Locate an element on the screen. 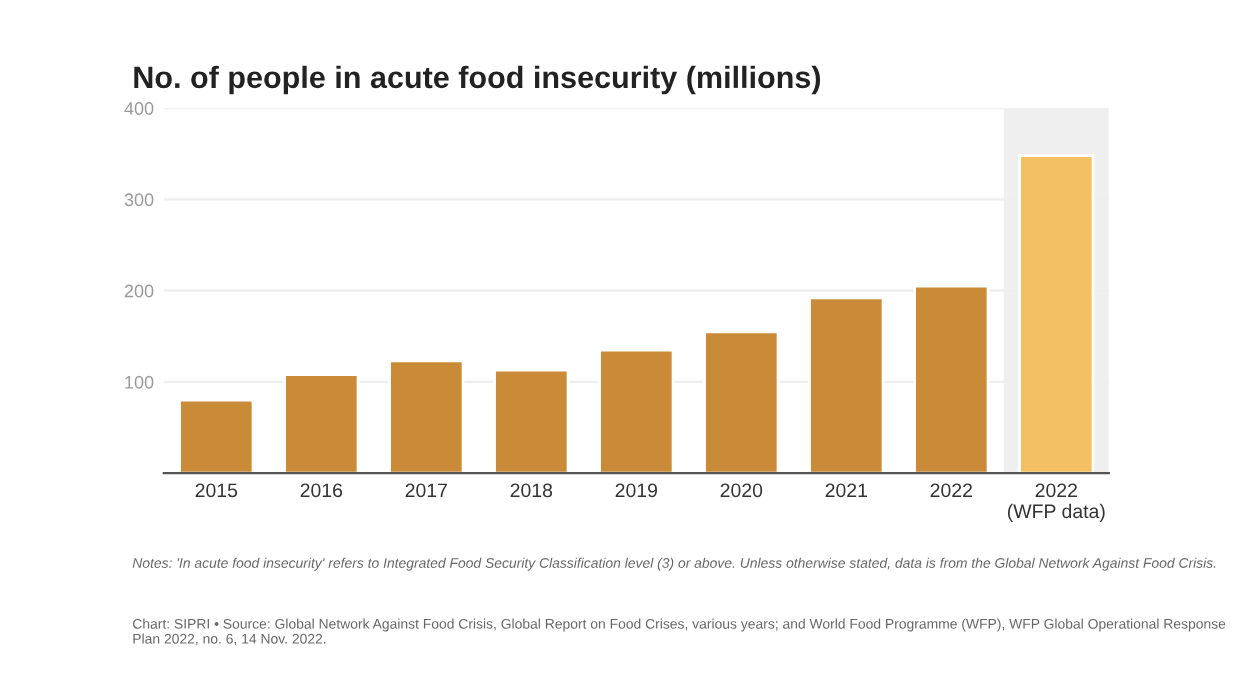 This screenshot has height=676, width=1260. y-tick-label: 100 is located at coordinates (139, 382).